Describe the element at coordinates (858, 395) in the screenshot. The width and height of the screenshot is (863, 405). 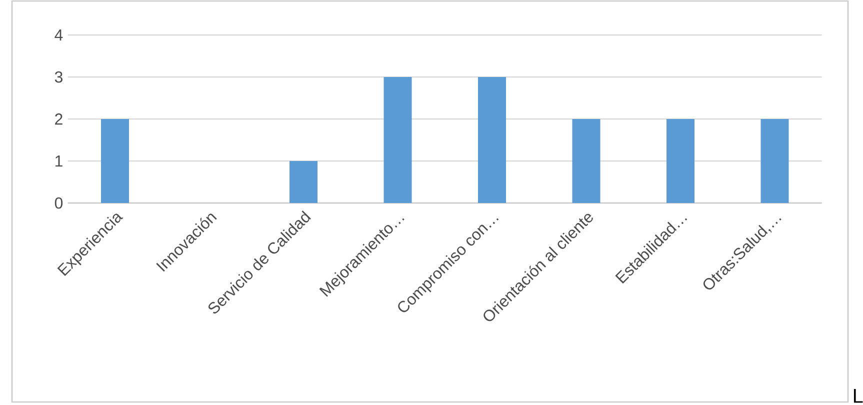
I see `text: L` at that location.